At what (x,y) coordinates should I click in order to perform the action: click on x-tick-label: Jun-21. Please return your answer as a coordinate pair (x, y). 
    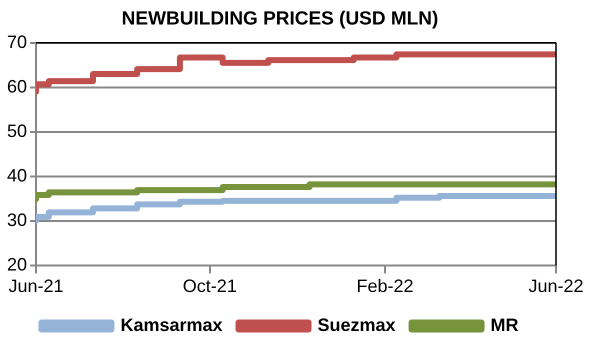
    Looking at the image, I should click on (36, 286).